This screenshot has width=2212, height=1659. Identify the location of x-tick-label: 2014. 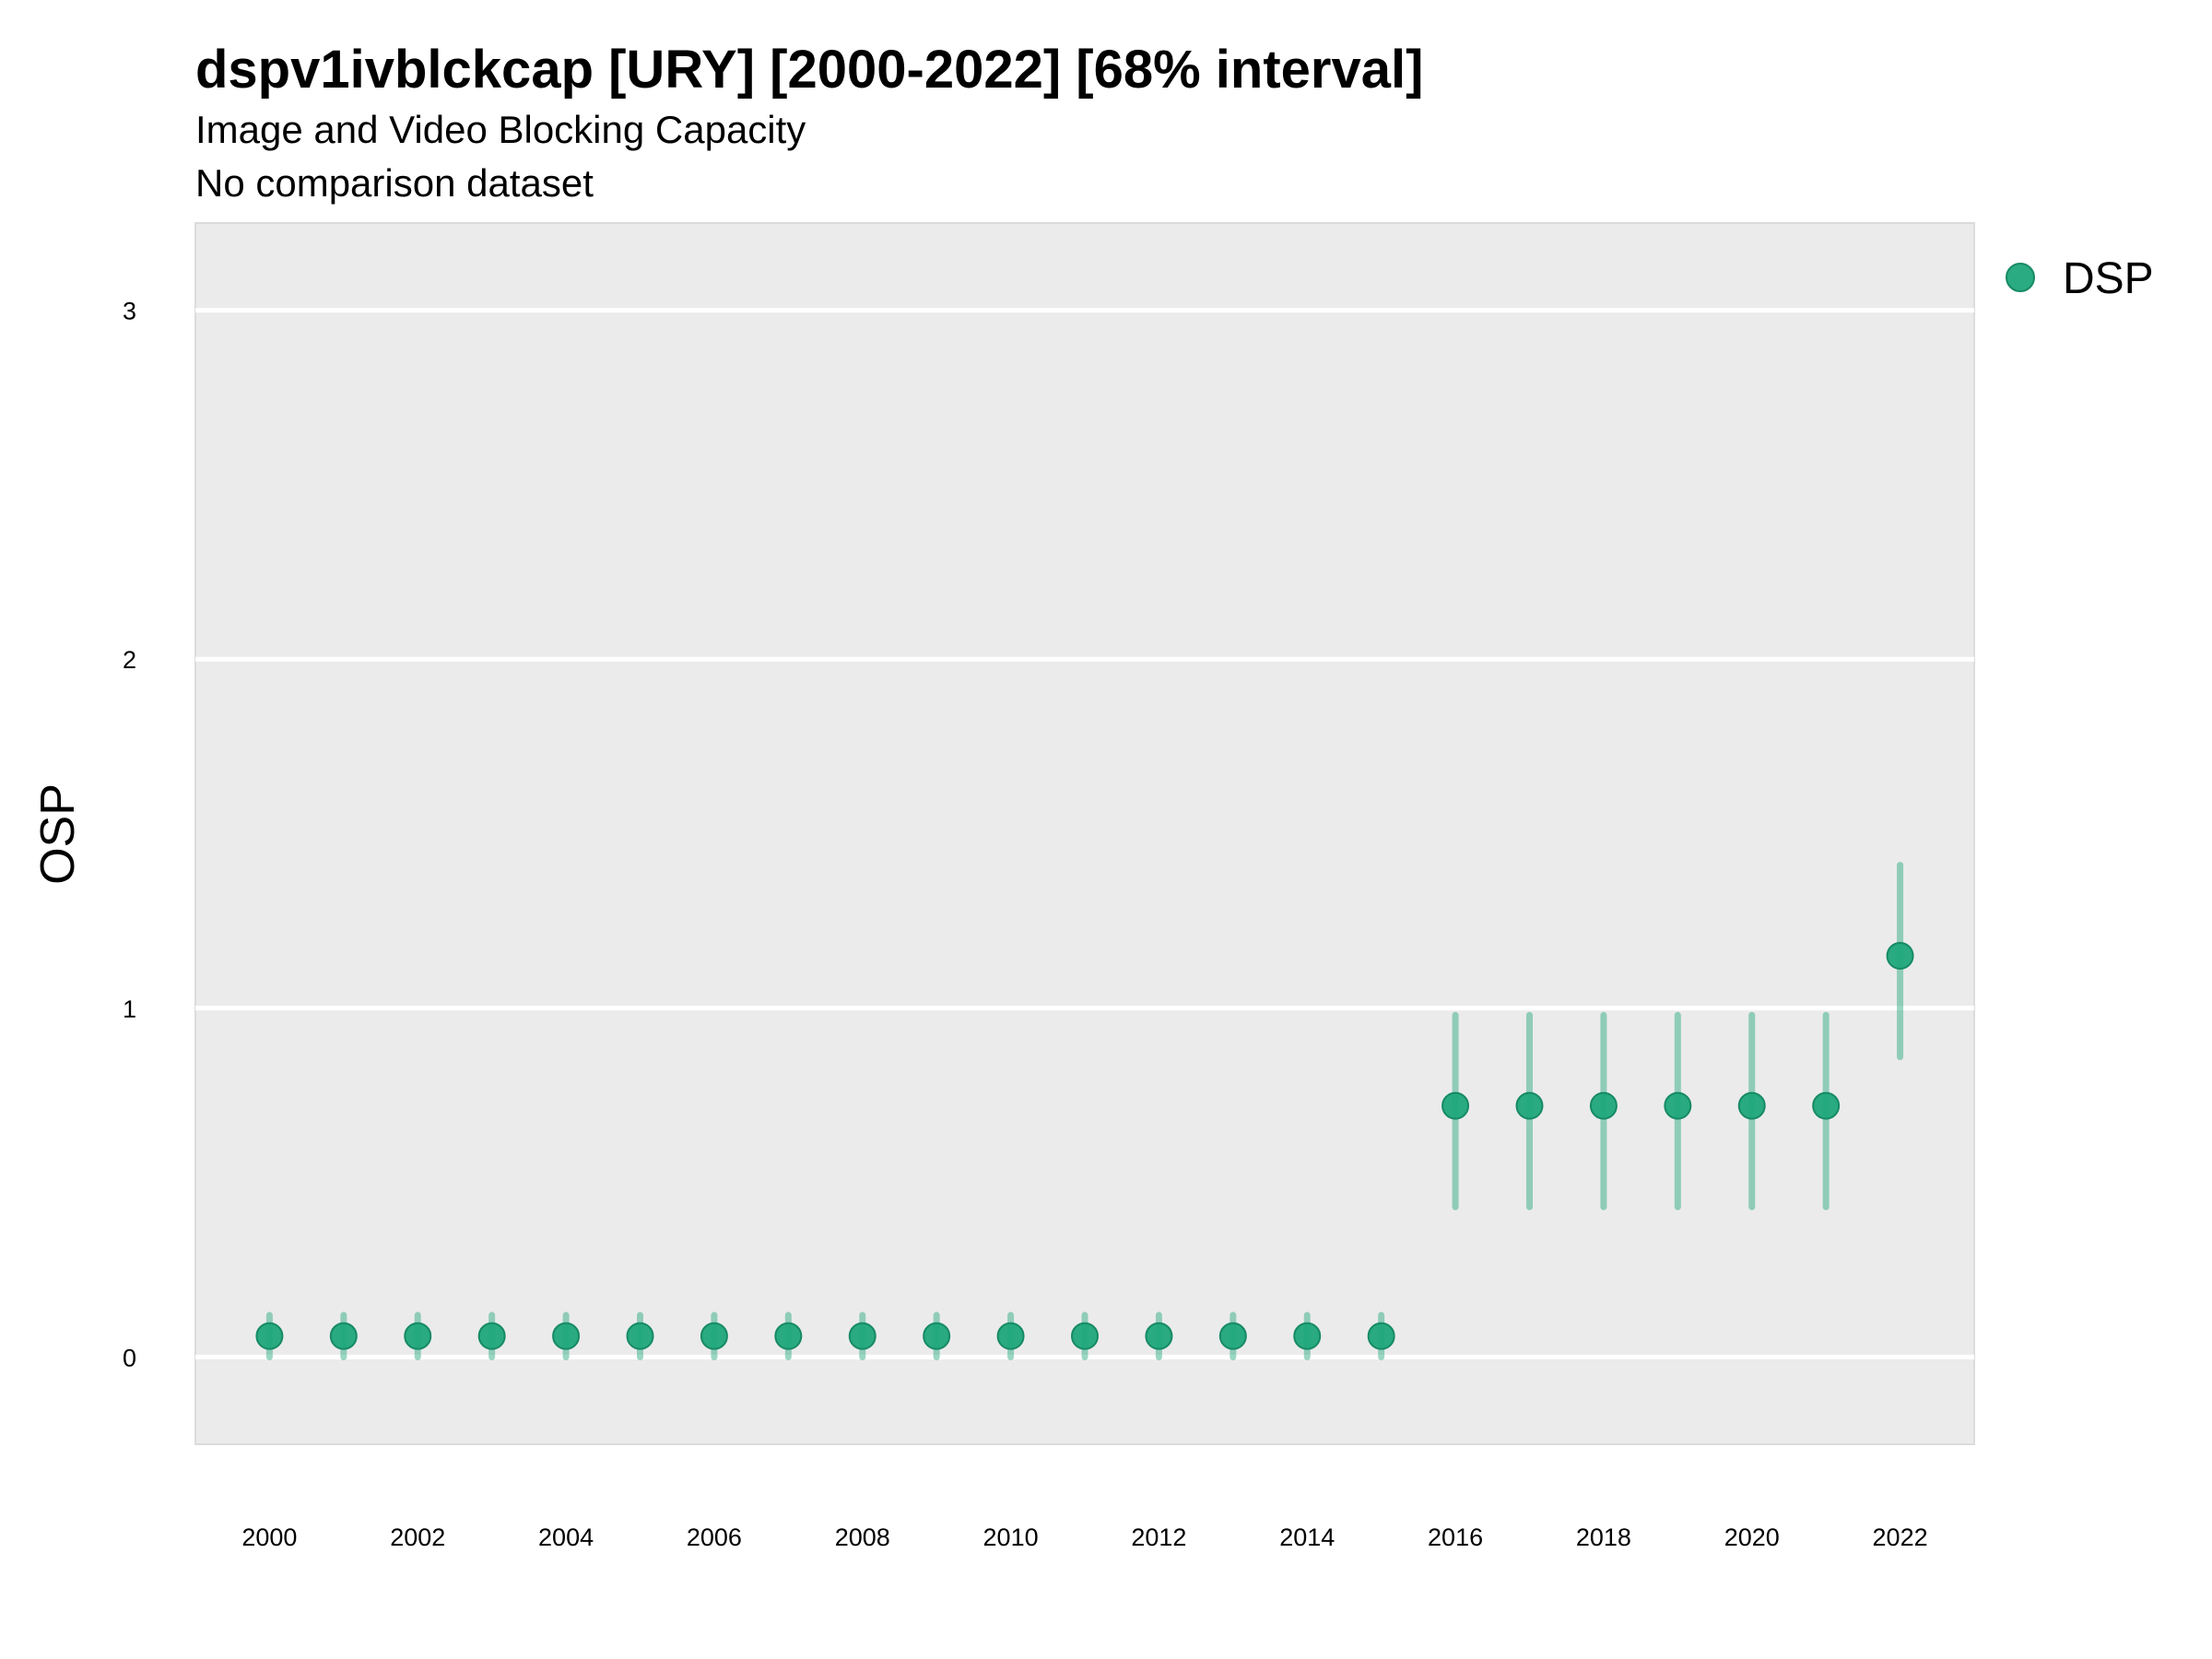
(1307, 1537).